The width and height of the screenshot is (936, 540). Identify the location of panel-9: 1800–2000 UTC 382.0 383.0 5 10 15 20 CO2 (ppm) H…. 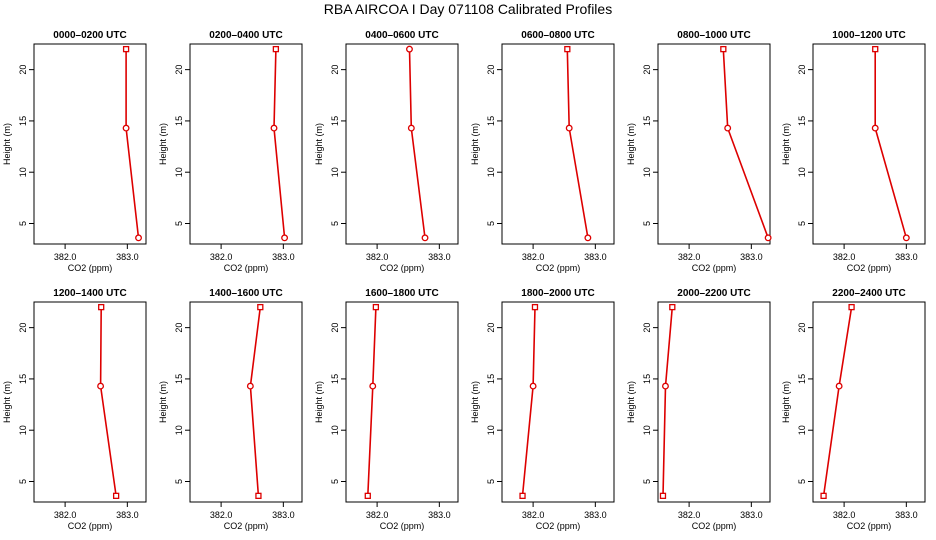
(542, 409).